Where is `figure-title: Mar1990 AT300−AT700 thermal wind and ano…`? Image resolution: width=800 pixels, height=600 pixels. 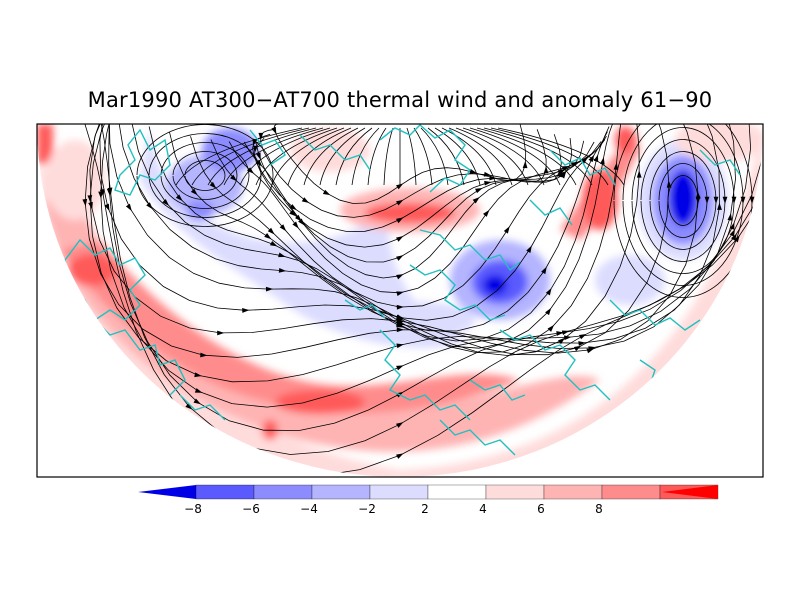
figure-title: Mar1990 AT300−AT700 thermal wind and ano… is located at coordinates (400, 100).